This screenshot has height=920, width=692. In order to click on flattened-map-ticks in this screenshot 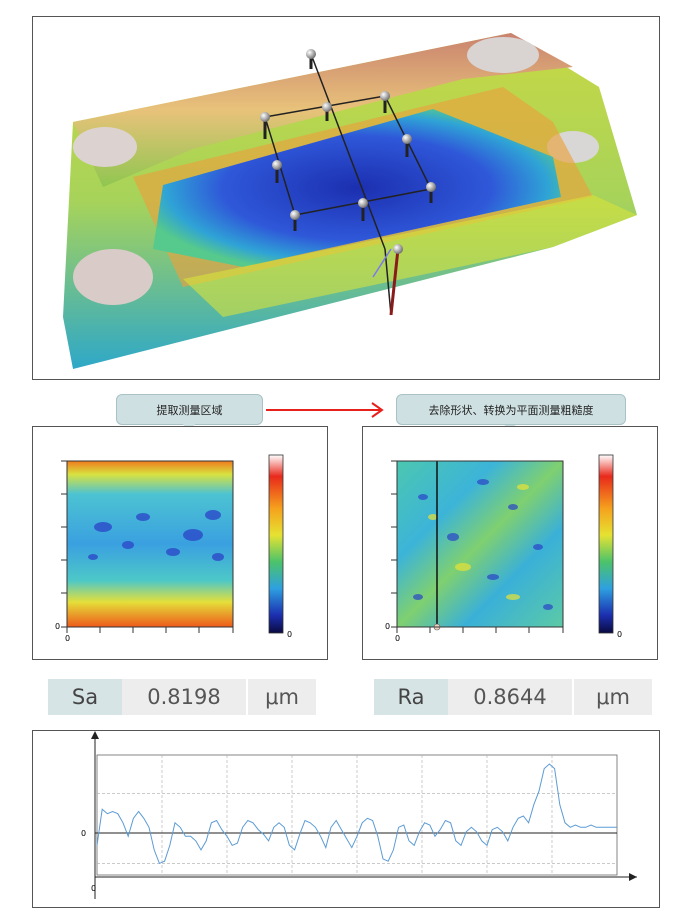, I will do `click(477, 546)`.